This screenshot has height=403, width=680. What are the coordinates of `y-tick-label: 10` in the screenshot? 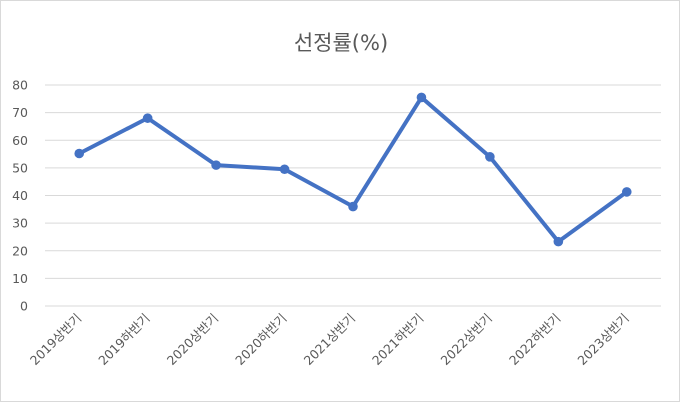 It's located at (20, 278).